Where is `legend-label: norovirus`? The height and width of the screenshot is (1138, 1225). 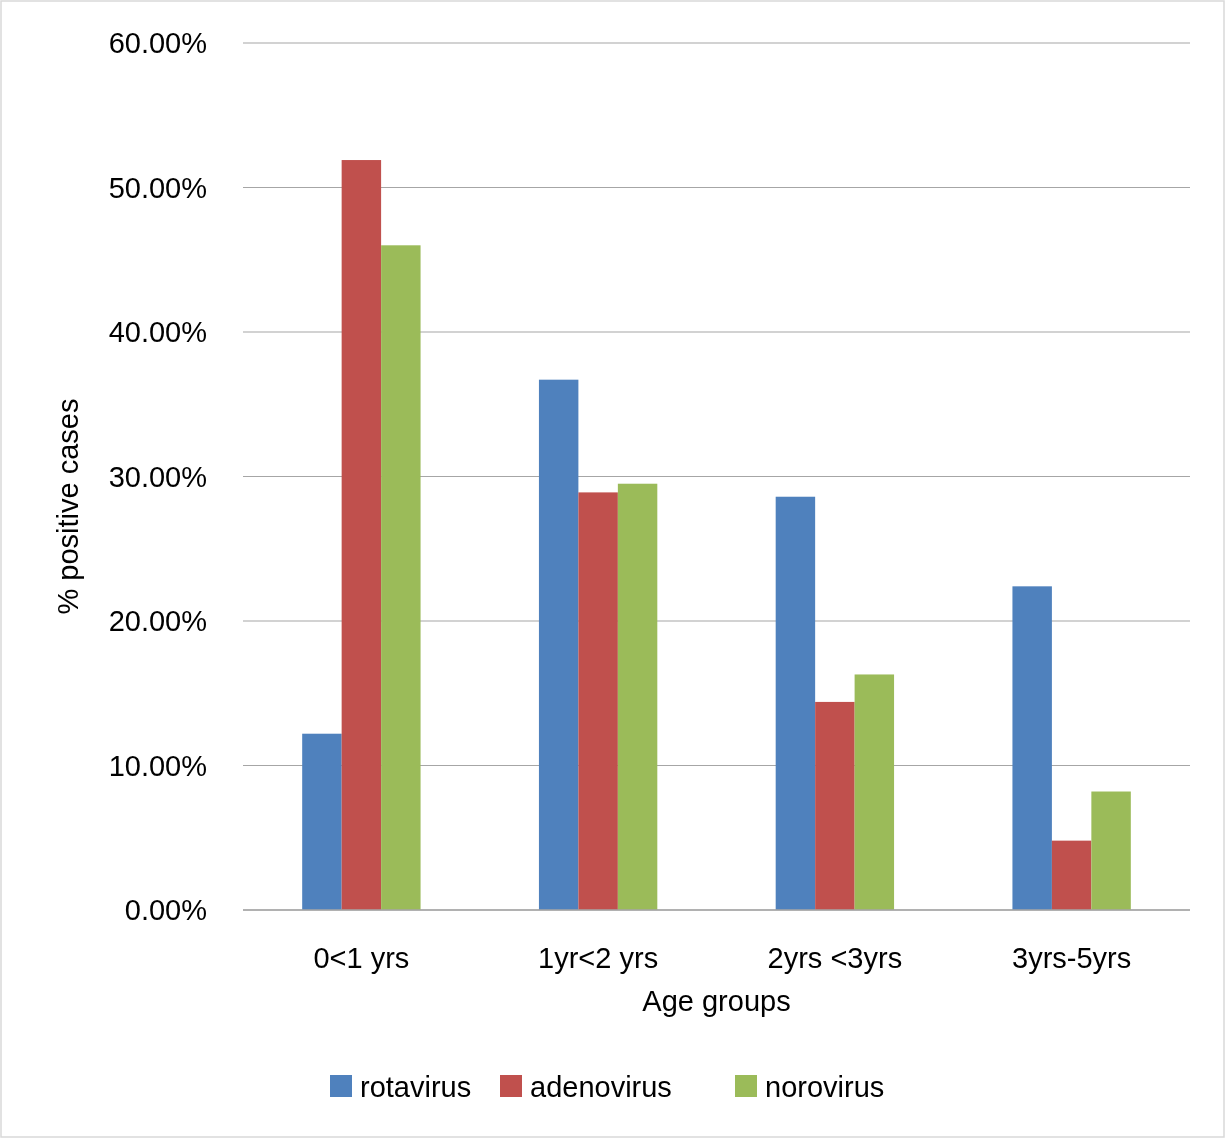 legend-label: norovirus is located at coordinates (825, 1087).